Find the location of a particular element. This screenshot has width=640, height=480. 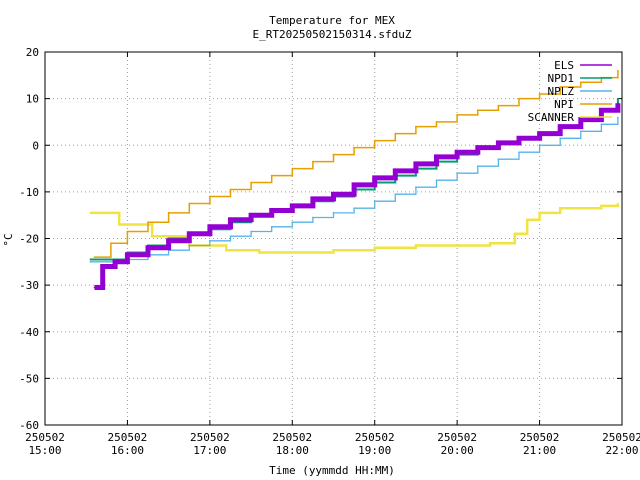

x-tick-label-time: 22:00 is located at coordinates (621, 450).